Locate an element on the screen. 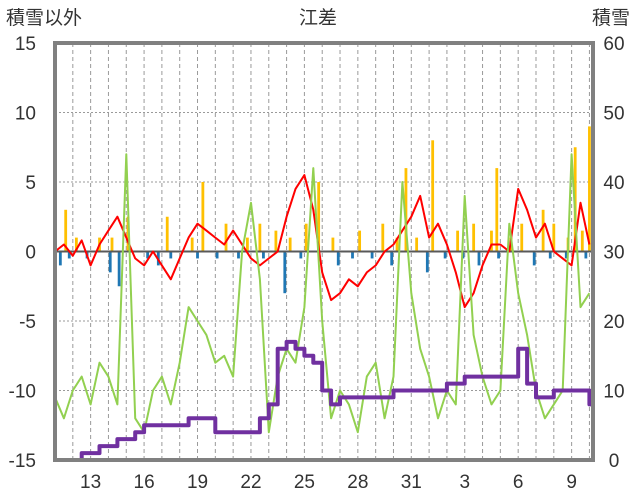 The width and height of the screenshot is (636, 501). right-tick-label: 20 is located at coordinates (613, 322).